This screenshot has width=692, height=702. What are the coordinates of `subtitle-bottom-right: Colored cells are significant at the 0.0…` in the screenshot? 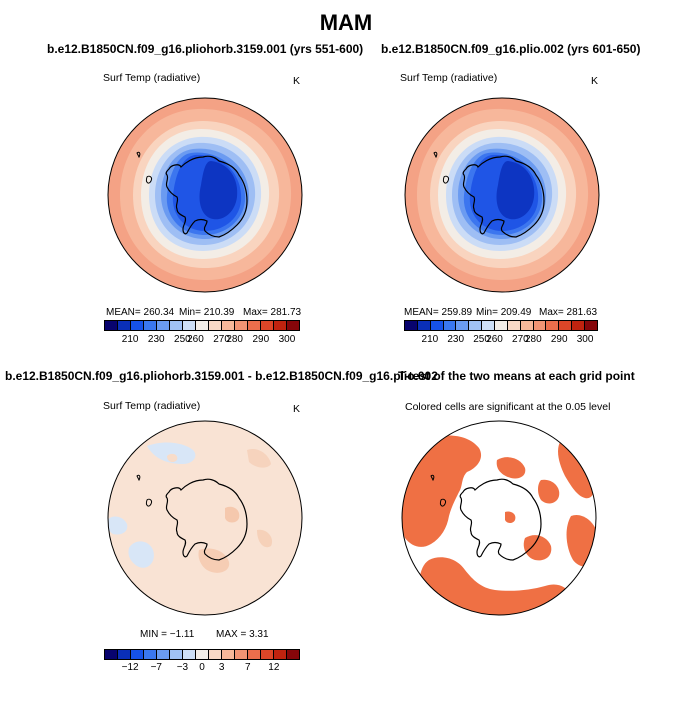 It's located at (508, 407).